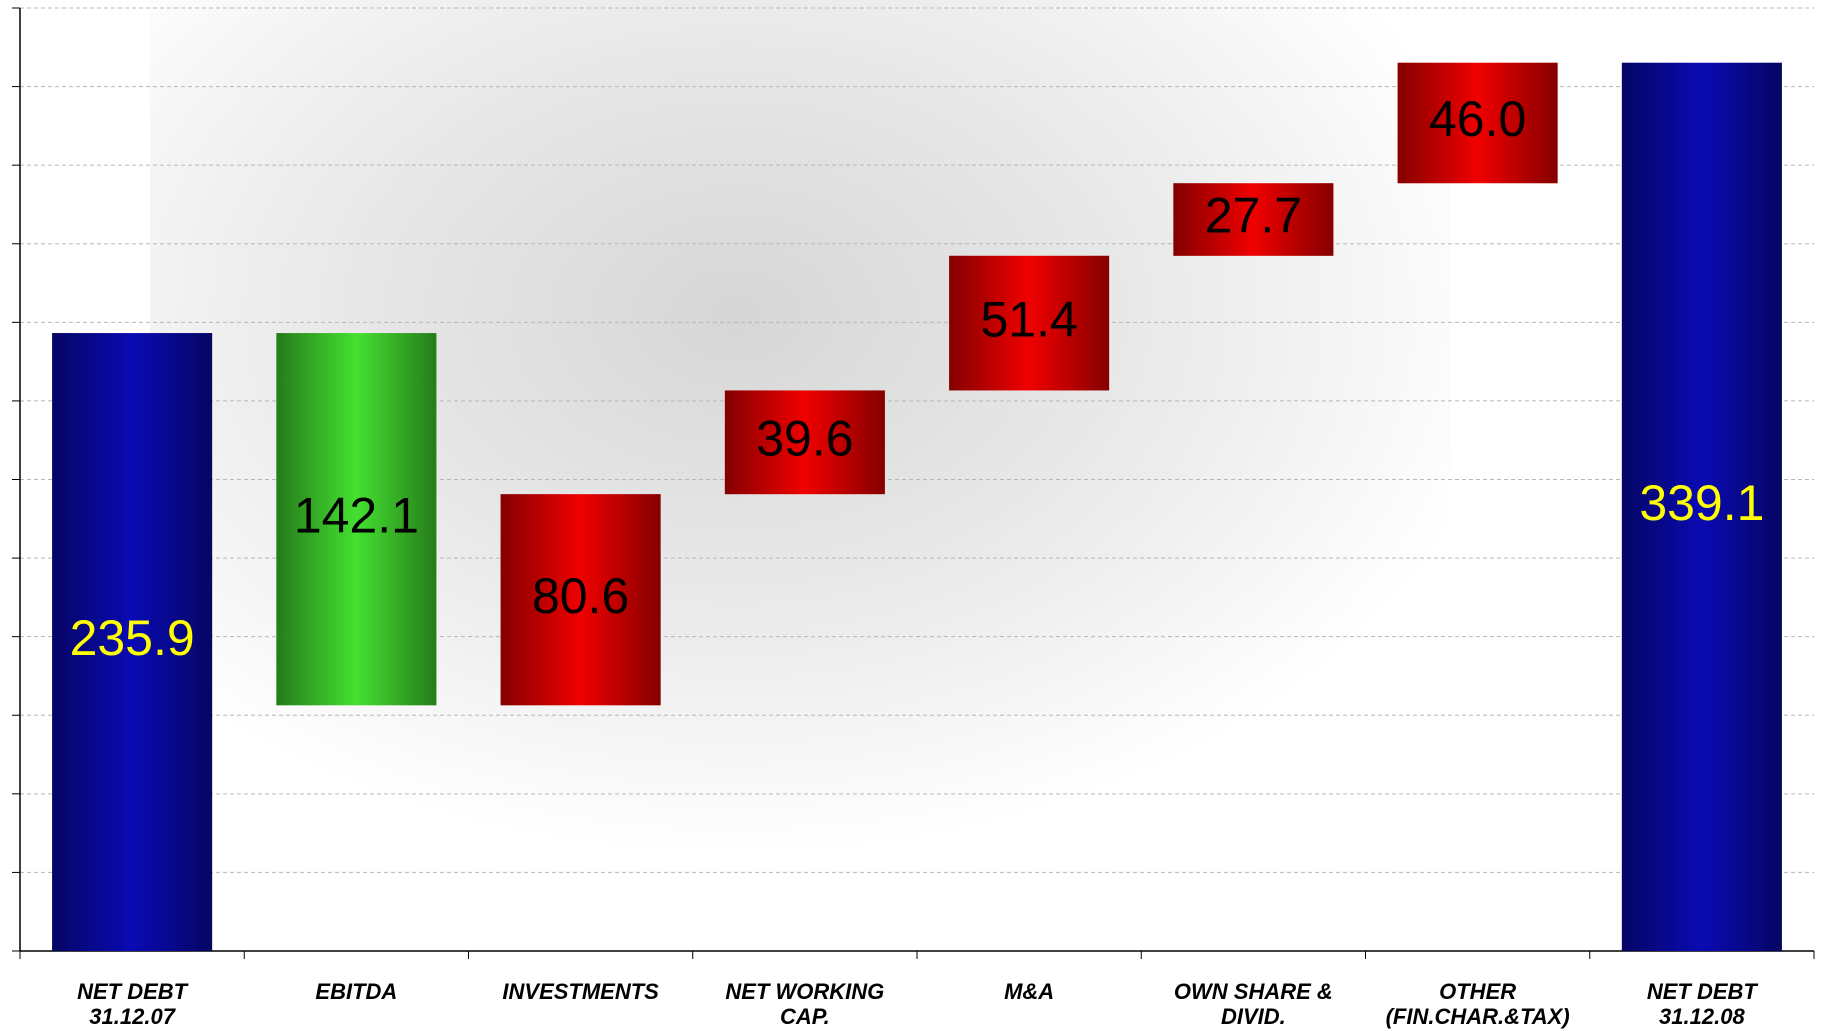 The image size is (1823, 1031). Describe the element at coordinates (1253, 1004) in the screenshot. I see `x-tick-label: OWN SHARE & DIVID.` at that location.